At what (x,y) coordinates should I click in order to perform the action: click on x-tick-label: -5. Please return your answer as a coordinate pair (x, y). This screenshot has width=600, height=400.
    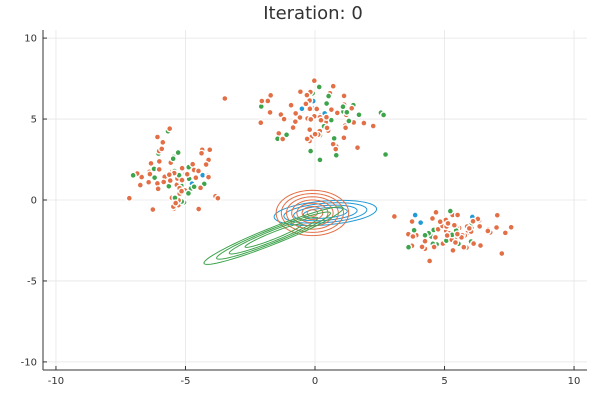
    Looking at the image, I should click on (185, 381).